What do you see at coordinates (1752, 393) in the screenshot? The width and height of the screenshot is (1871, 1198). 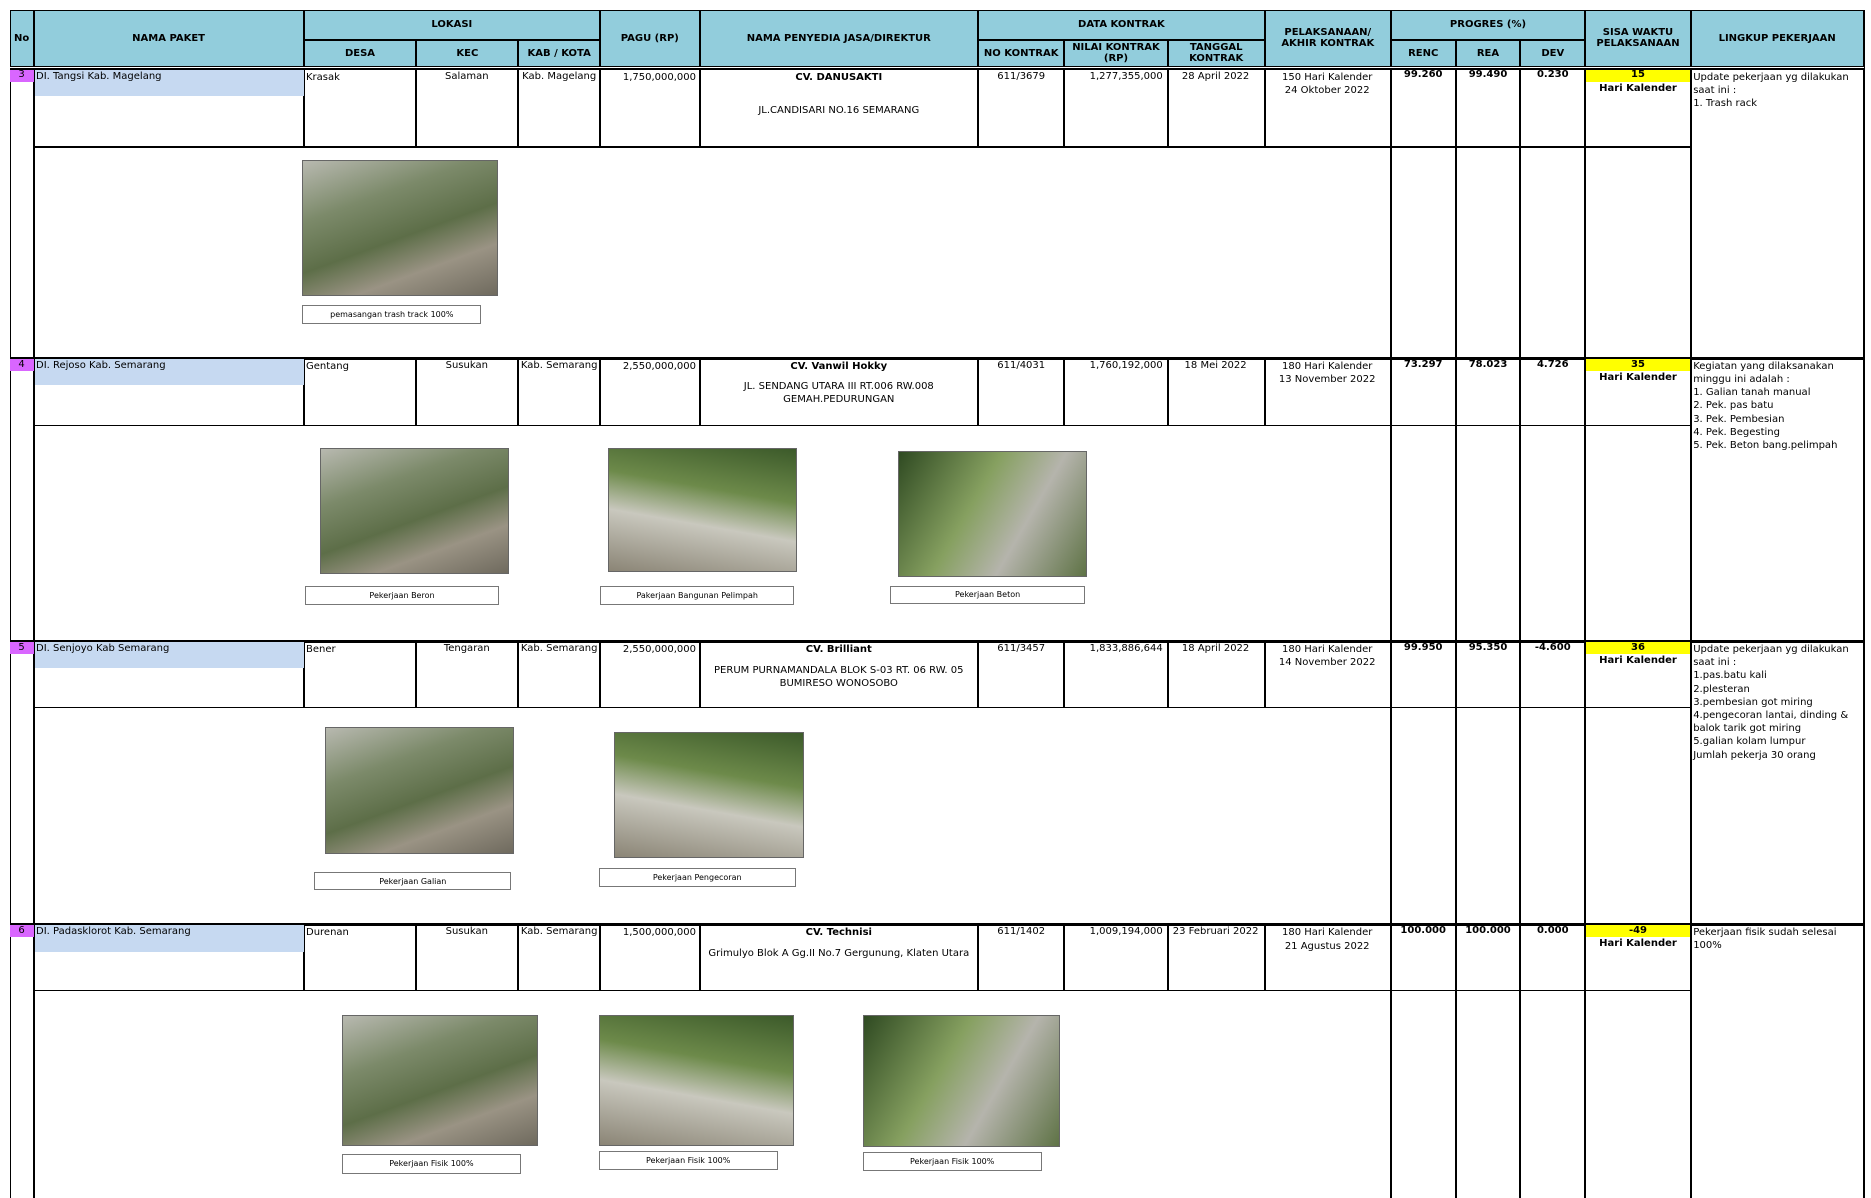 I see `lingkup-line: 1. Galian tanah manual` at bounding box center [1752, 393].